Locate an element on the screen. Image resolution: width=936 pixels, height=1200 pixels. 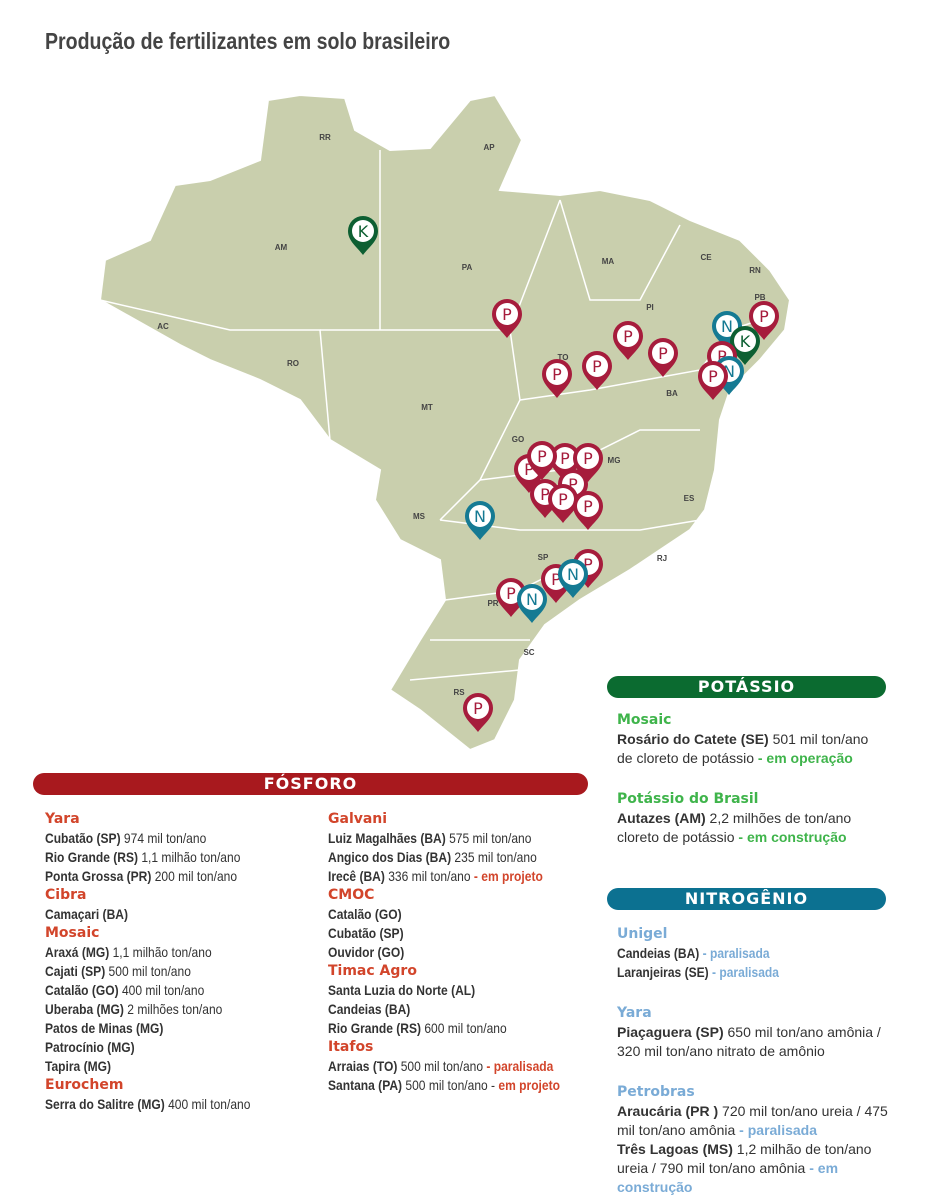
company-block: CMOC Catalão (GO) Cubatão (SP) Ouvidor (GO) is located at coordinates (463, 924).